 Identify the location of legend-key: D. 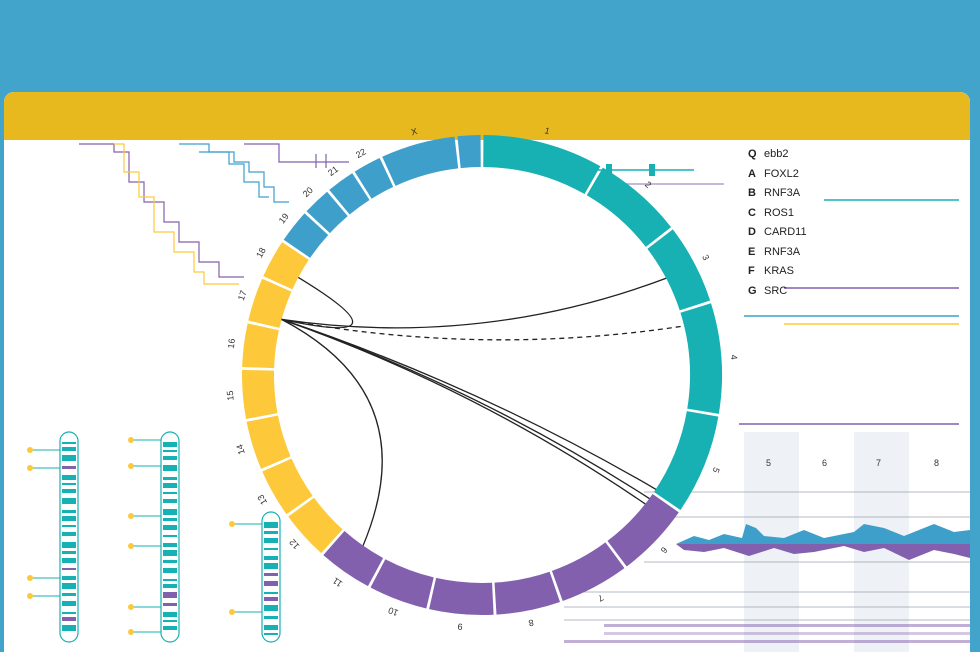
(752, 232).